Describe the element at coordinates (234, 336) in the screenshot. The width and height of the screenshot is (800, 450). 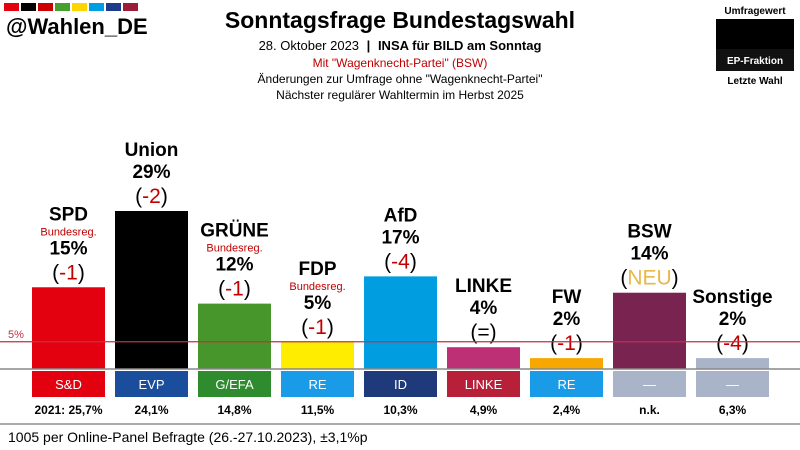
I see `bar-grüne` at that location.